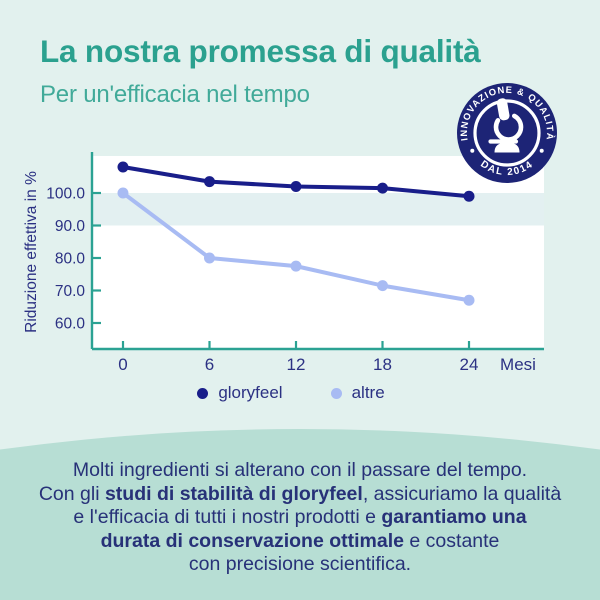 This screenshot has width=600, height=600. What do you see at coordinates (506, 125) in the screenshot?
I see `microscope-icon` at bounding box center [506, 125].